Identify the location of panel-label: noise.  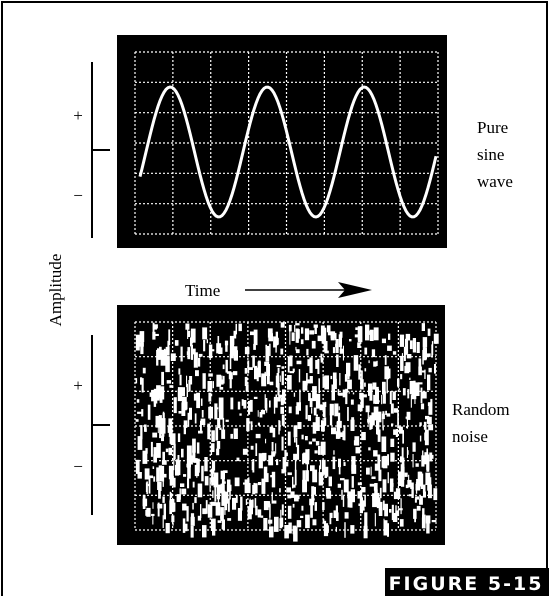
(470, 436).